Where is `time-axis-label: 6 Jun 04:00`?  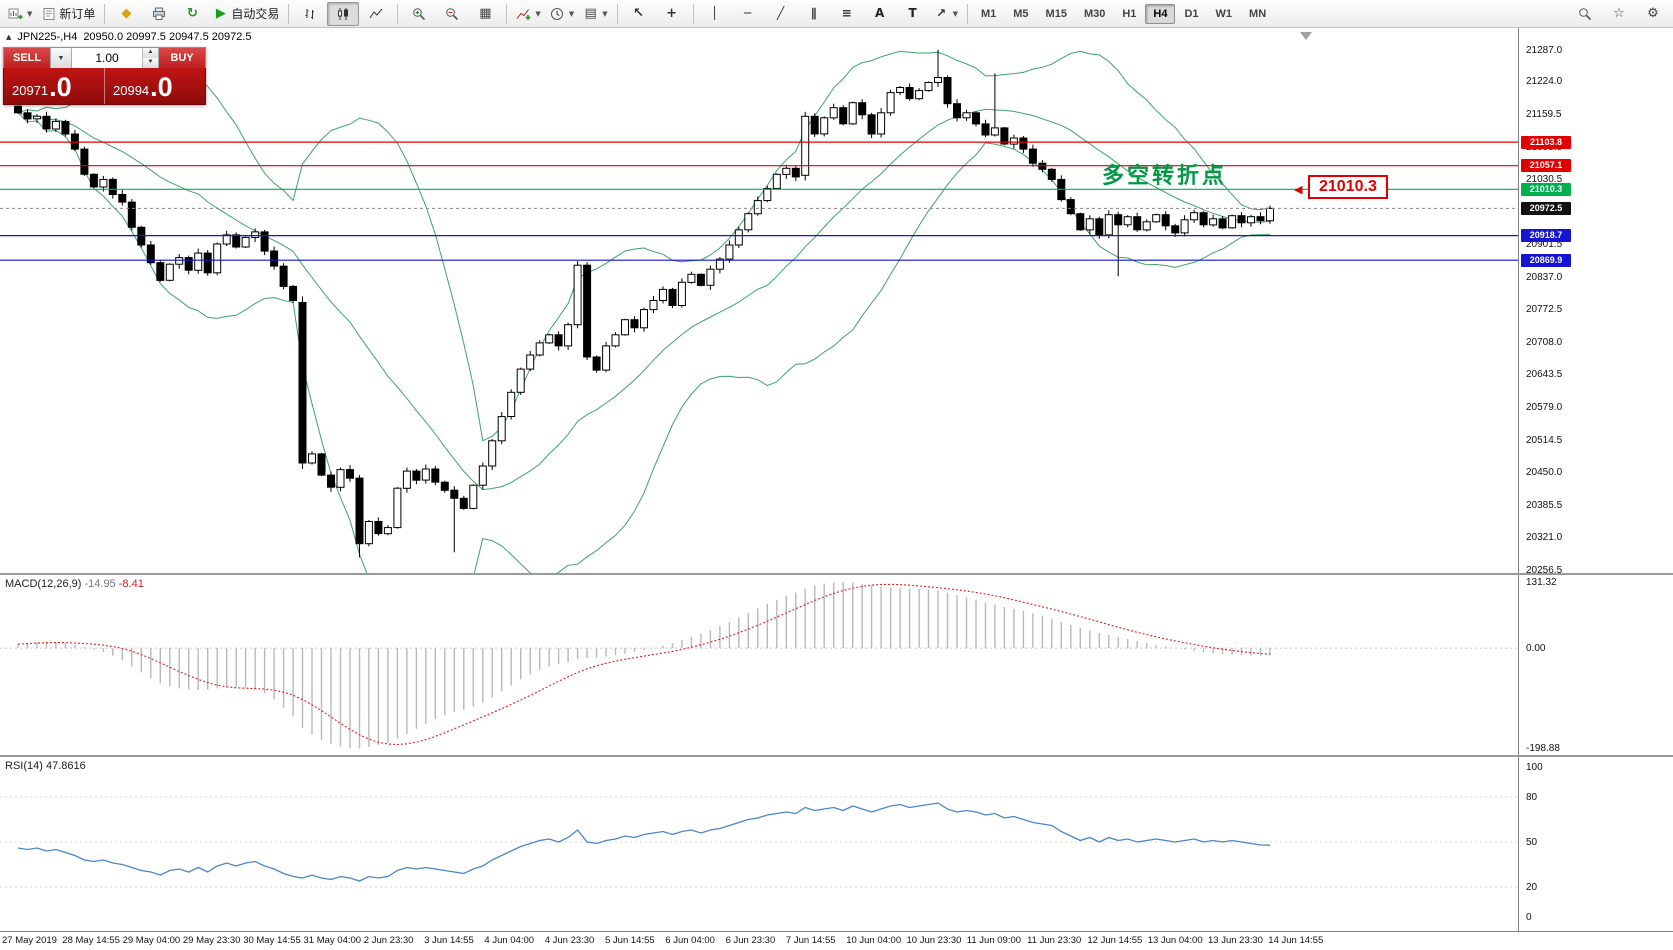
time-axis-label: 6 Jun 04:00 is located at coordinates (690, 940).